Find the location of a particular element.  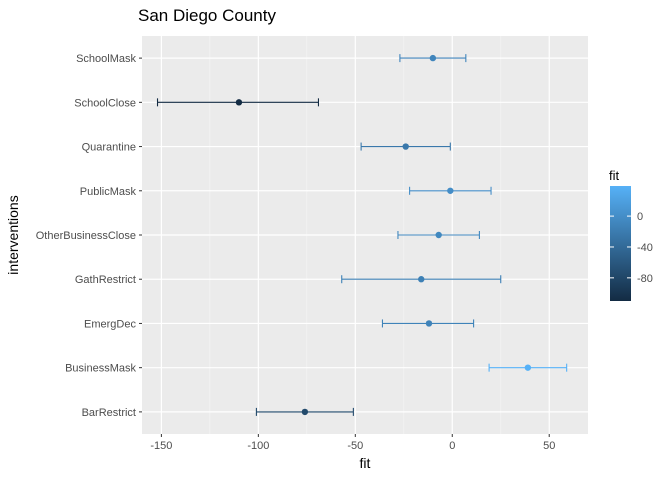

legend-tick-label: -80 is located at coordinates (645, 279).